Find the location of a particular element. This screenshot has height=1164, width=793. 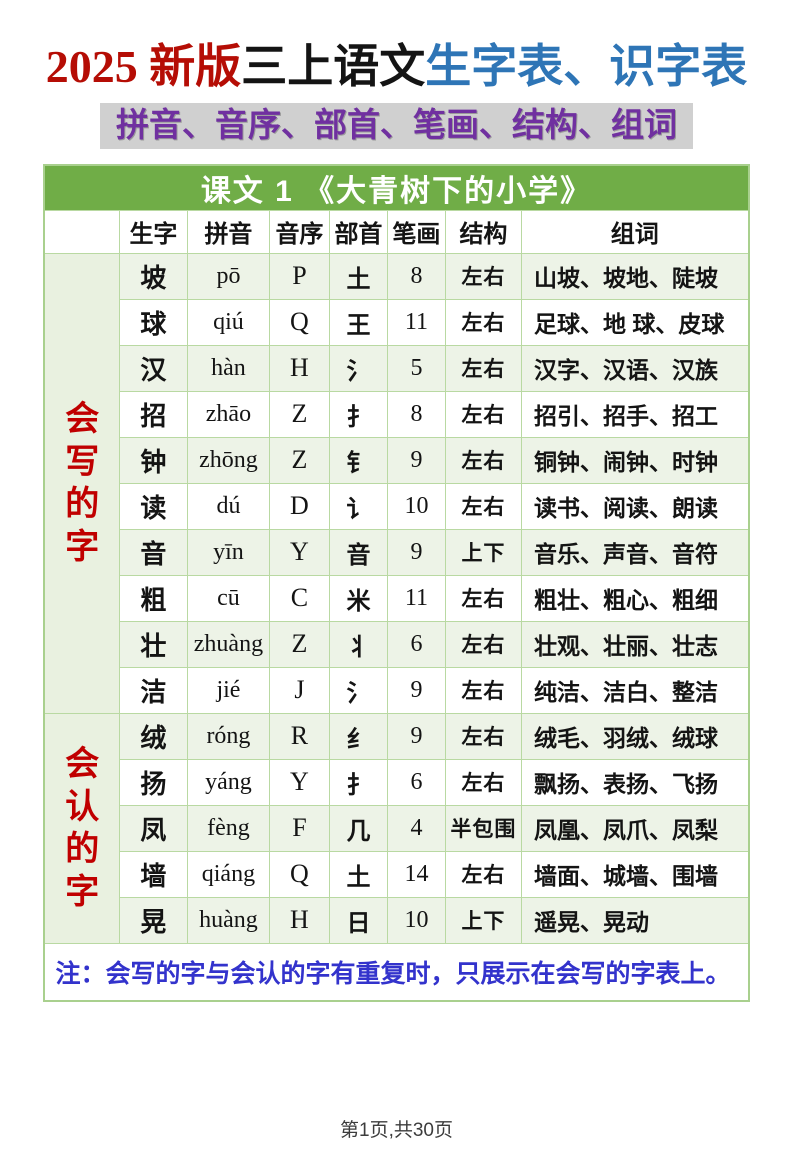

cell-words: 飘扬、表扬、飞扬 is located at coordinates (635, 782).